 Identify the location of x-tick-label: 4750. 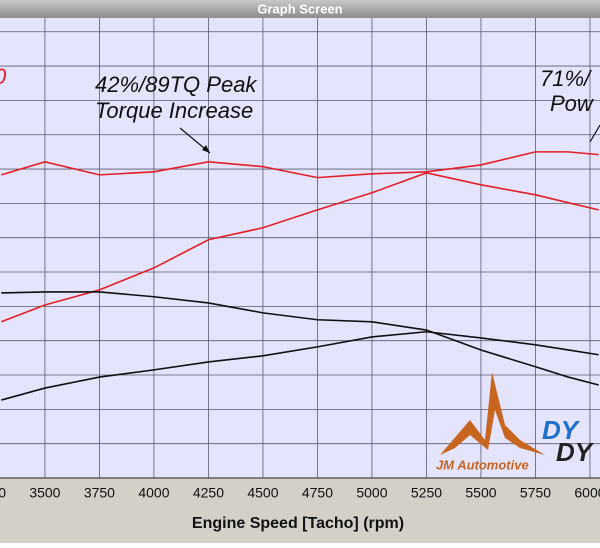
(317, 493).